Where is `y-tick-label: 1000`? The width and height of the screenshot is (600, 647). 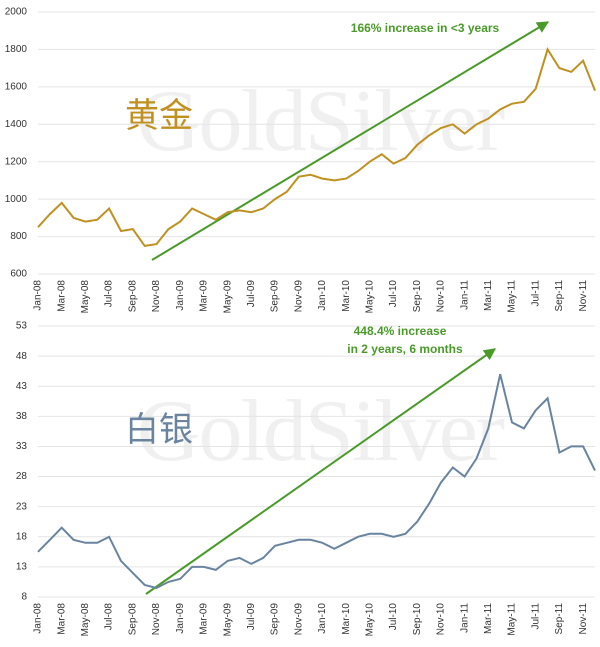
y-tick-label: 1000 is located at coordinates (16, 199).